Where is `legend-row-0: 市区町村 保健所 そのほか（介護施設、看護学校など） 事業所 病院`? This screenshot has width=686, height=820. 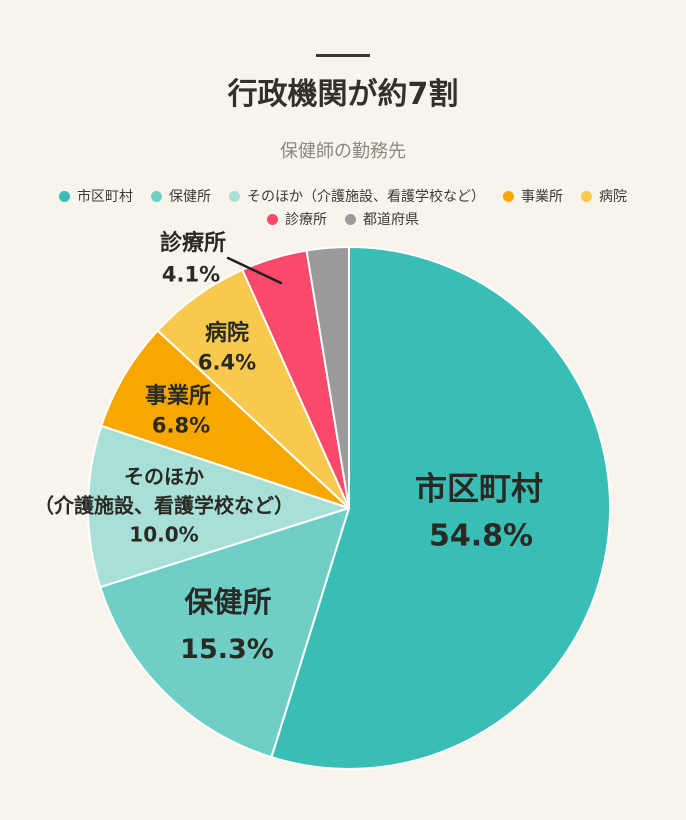
legend-row-0: 市区町村 保健所 そのほか（介護施設、看護学校など） 事業所 病院 is located at coordinates (343, 196).